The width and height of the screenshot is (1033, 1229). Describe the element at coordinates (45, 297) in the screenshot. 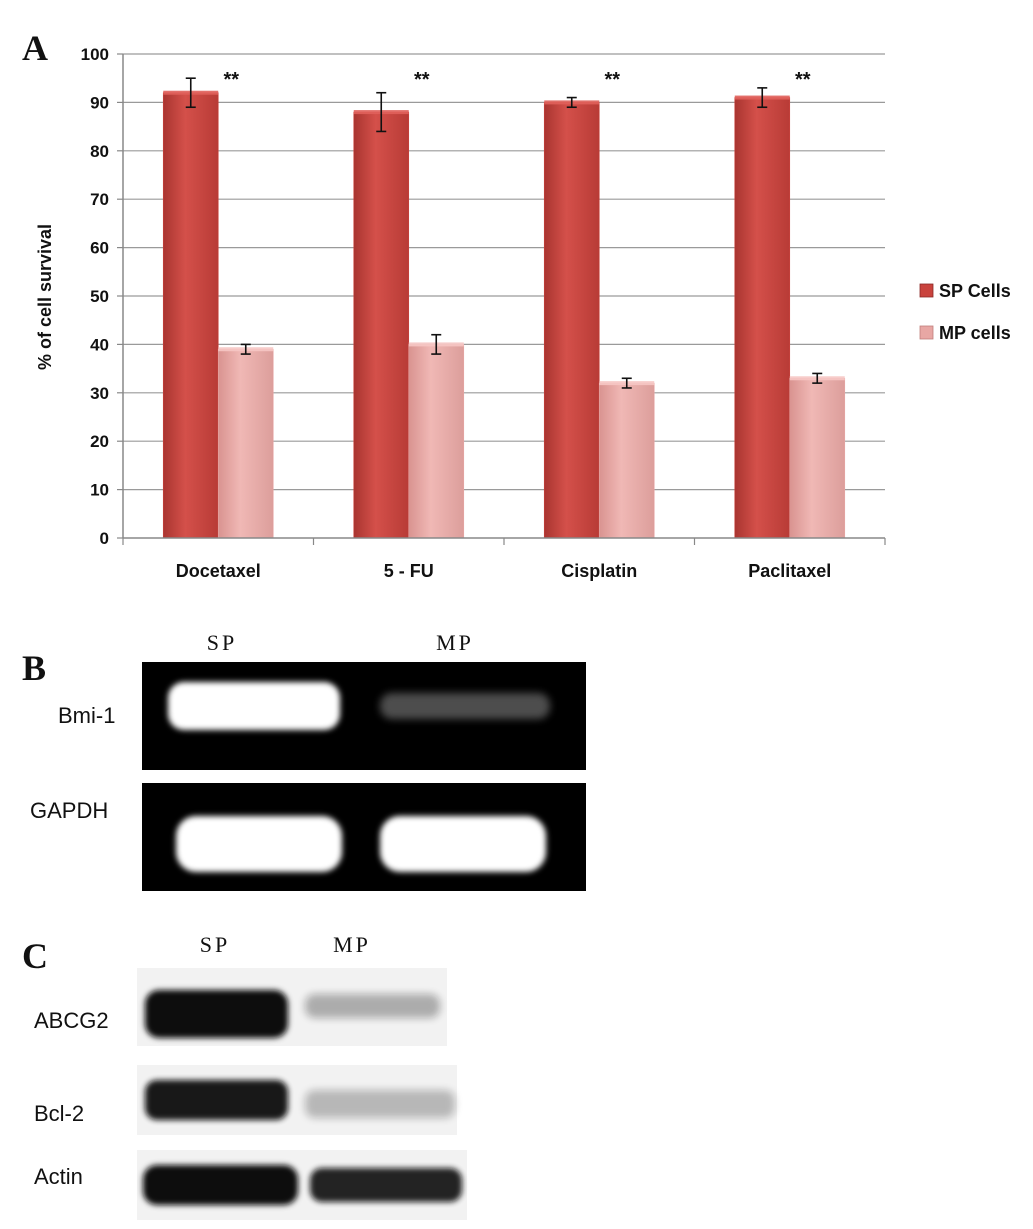

I see `y-axis-label: % of cell survival` at that location.